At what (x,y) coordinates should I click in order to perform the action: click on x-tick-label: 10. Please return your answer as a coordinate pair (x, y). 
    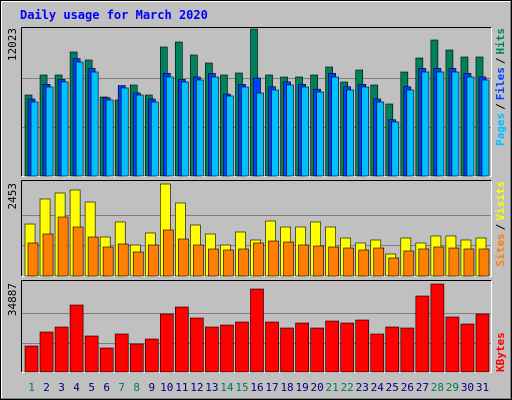
    Looking at the image, I should click on (166, 387).